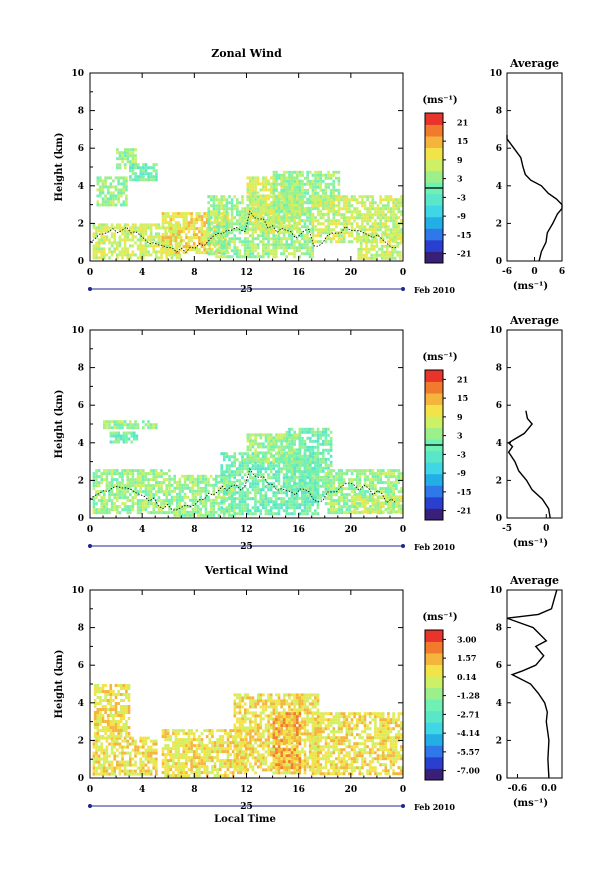 The height and width of the screenshot is (873, 616). What do you see at coordinates (462, 379) in the screenshot?
I see `colorbar-tick-label: 21` at bounding box center [462, 379].